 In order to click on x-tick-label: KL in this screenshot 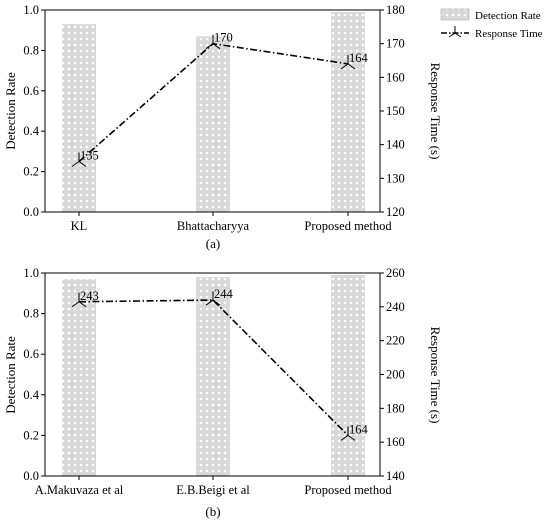, I will do `click(79, 226)`.